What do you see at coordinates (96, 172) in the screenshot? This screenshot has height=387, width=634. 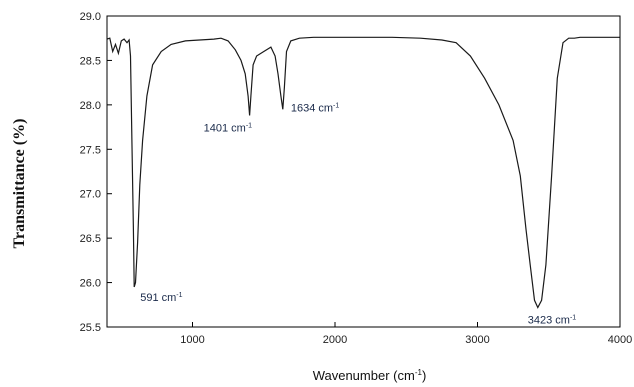 I see `y-axis-ticks: 25.5 26.0 26.5 27.0 27.5 28.0 28.5 29.0` at bounding box center [96, 172].